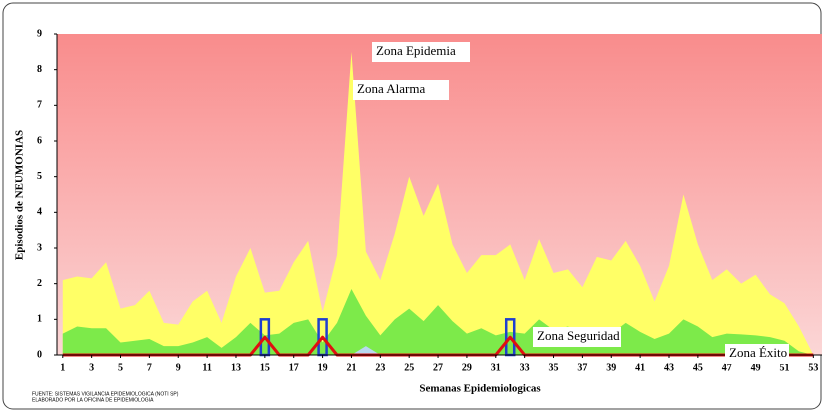 This screenshot has width=824, height=417. What do you see at coordinates (294, 367) in the screenshot?
I see `x-tick-label: 17` at bounding box center [294, 367].